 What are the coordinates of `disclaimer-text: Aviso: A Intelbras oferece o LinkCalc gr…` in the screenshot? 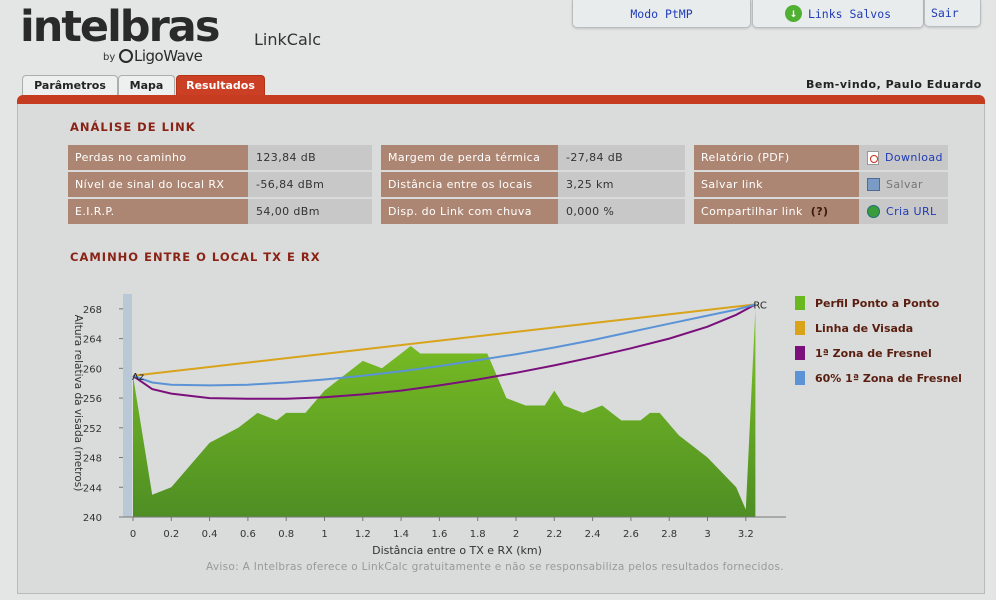 It's located at (495, 567).